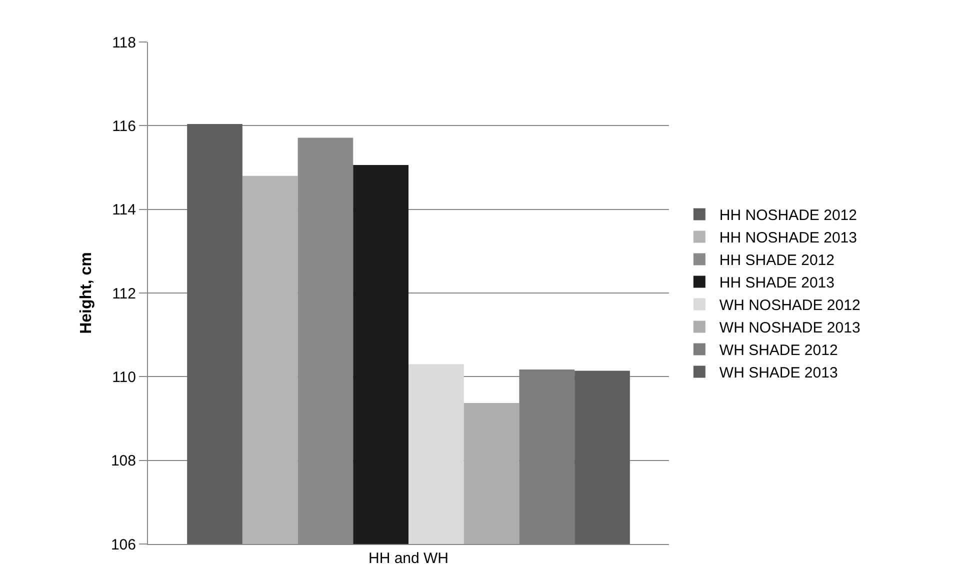  Describe the element at coordinates (776, 283) in the screenshot. I see `legend-label: HH SHADE 2013` at that location.